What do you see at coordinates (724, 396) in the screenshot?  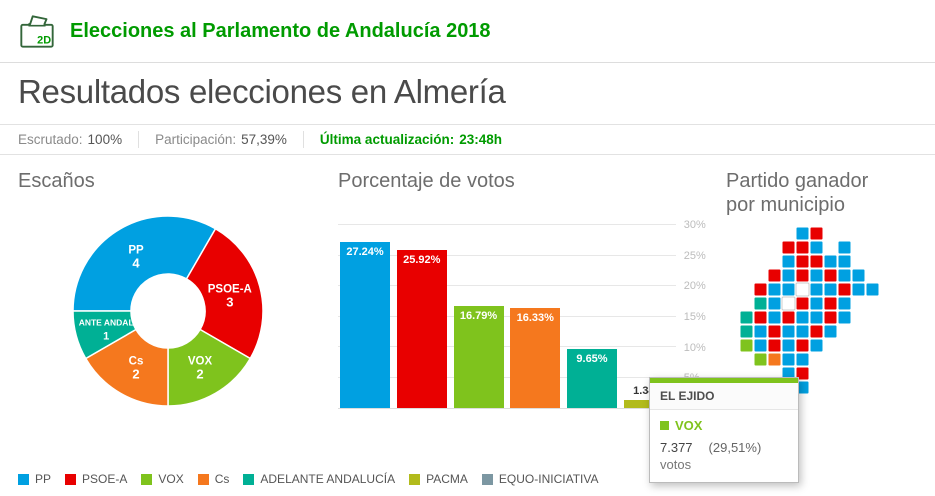 I see `tooltip-municipality: EL EJIDO` at bounding box center [724, 396].